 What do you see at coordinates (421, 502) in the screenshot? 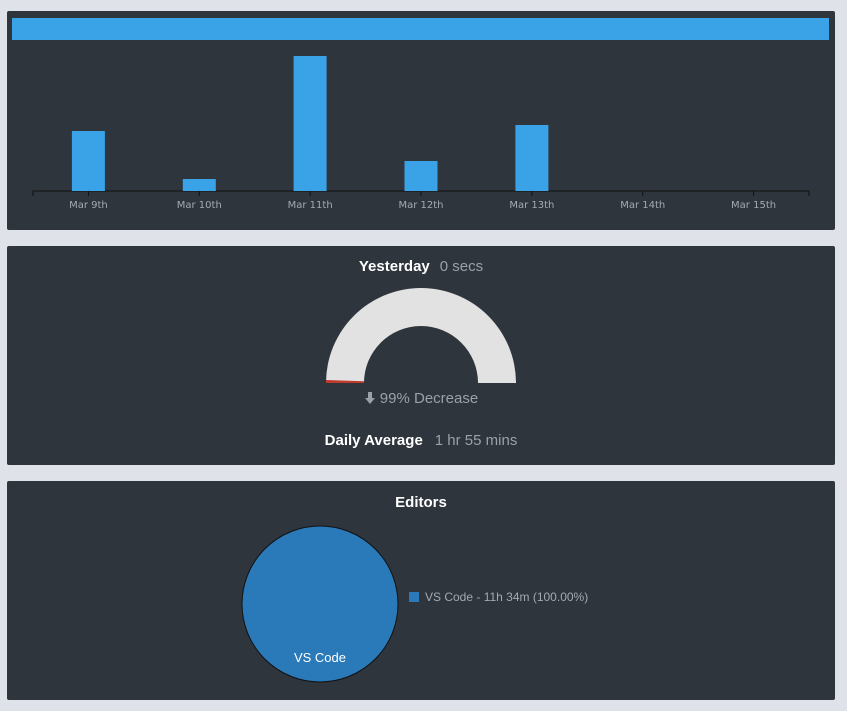
I see `editors-title: Editors` at bounding box center [421, 502].